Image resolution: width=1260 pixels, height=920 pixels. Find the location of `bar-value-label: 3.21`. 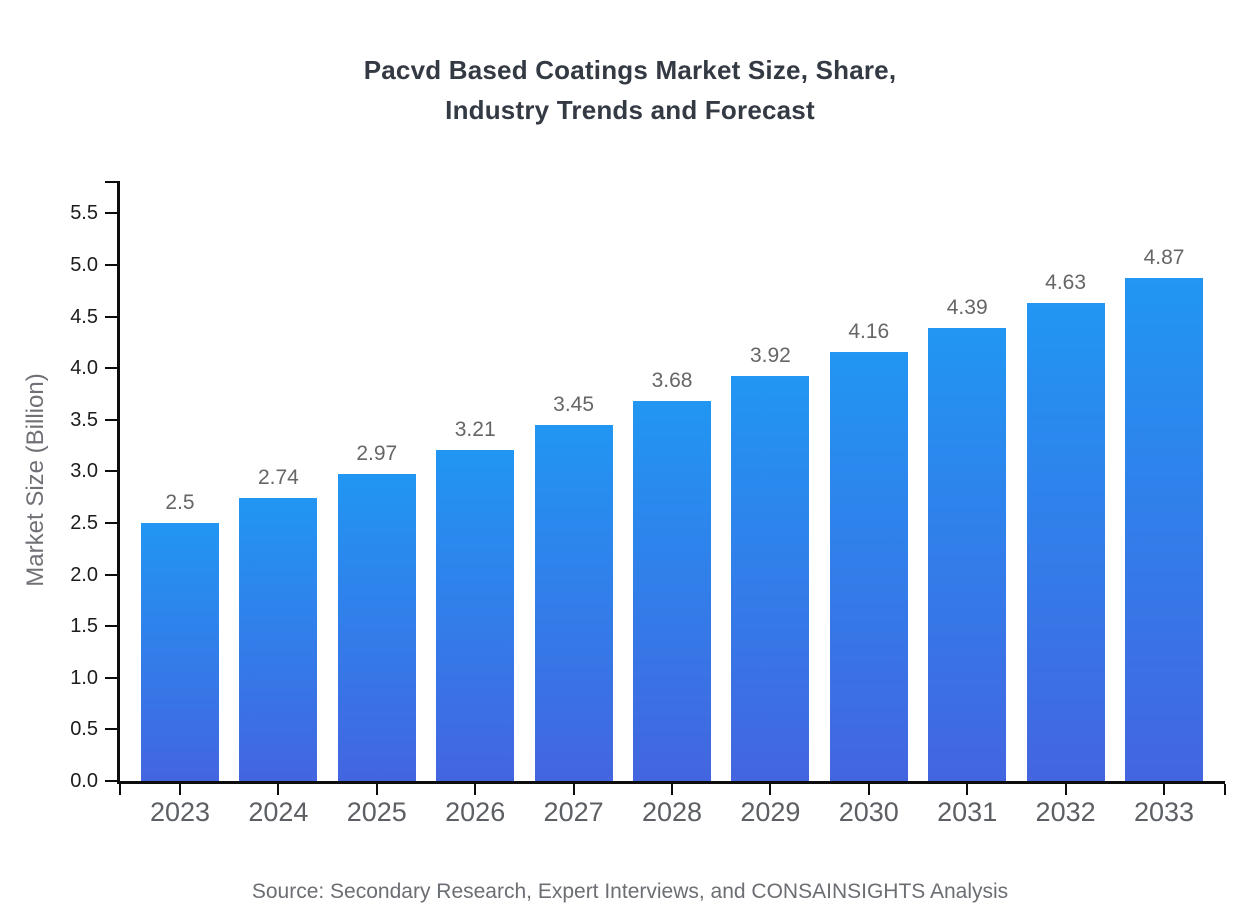

bar-value-label: 3.21 is located at coordinates (475, 429).